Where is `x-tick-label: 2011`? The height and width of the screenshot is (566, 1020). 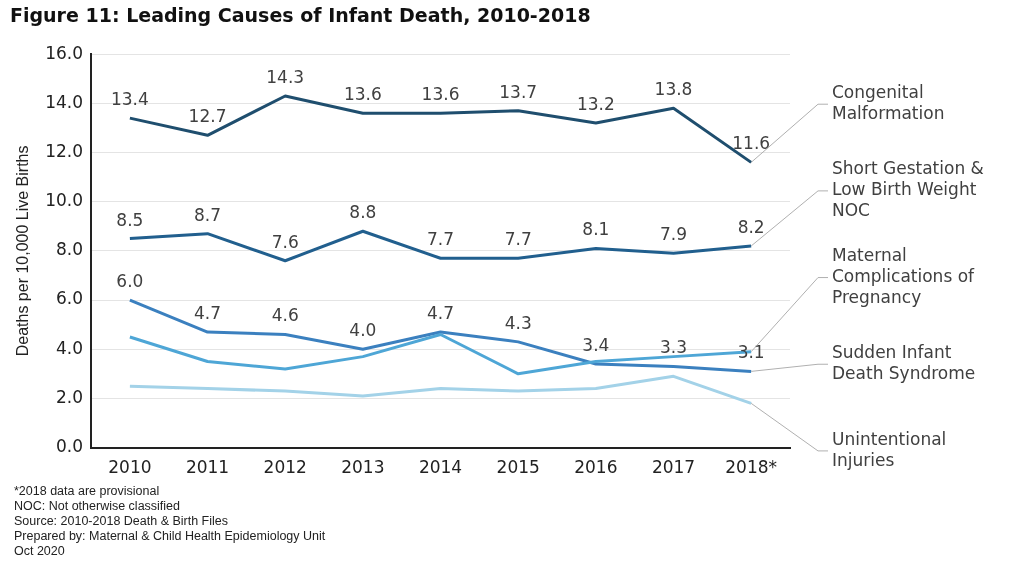
x-tick-label: 2011 is located at coordinates (207, 467).